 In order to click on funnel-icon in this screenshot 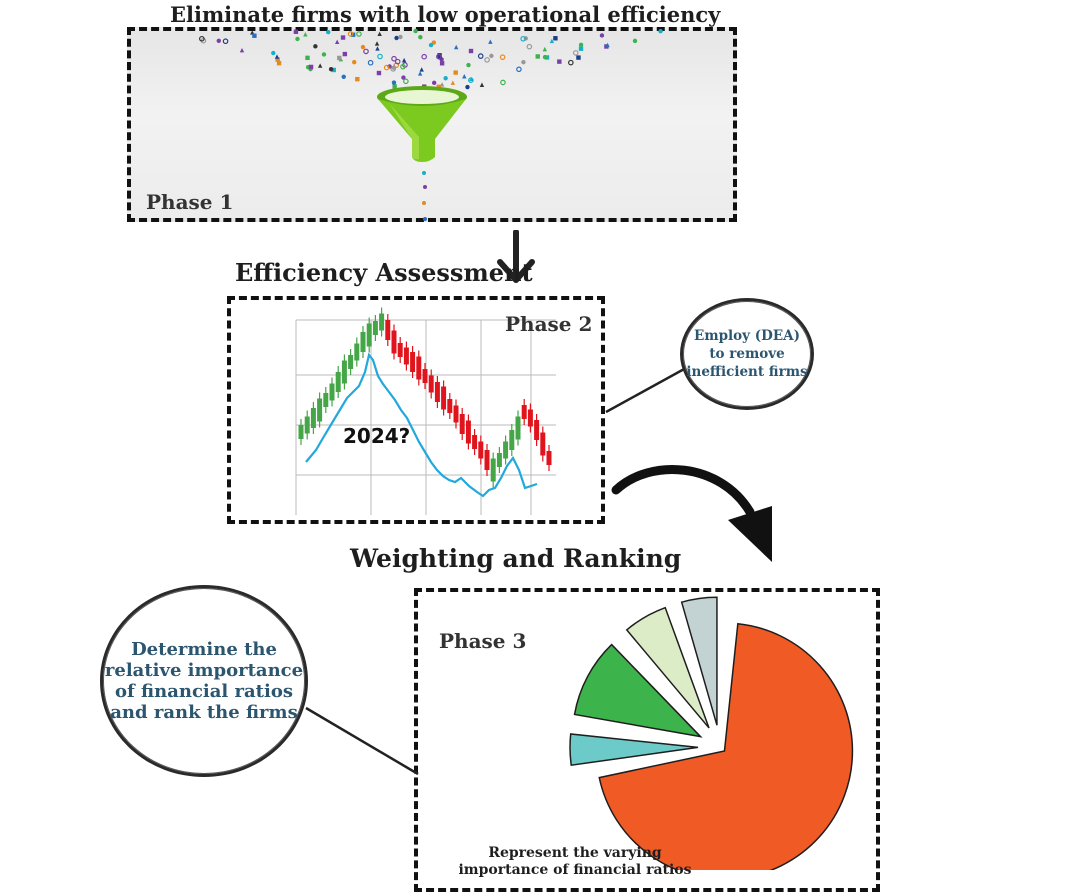, I will do `click(431, 124)`.